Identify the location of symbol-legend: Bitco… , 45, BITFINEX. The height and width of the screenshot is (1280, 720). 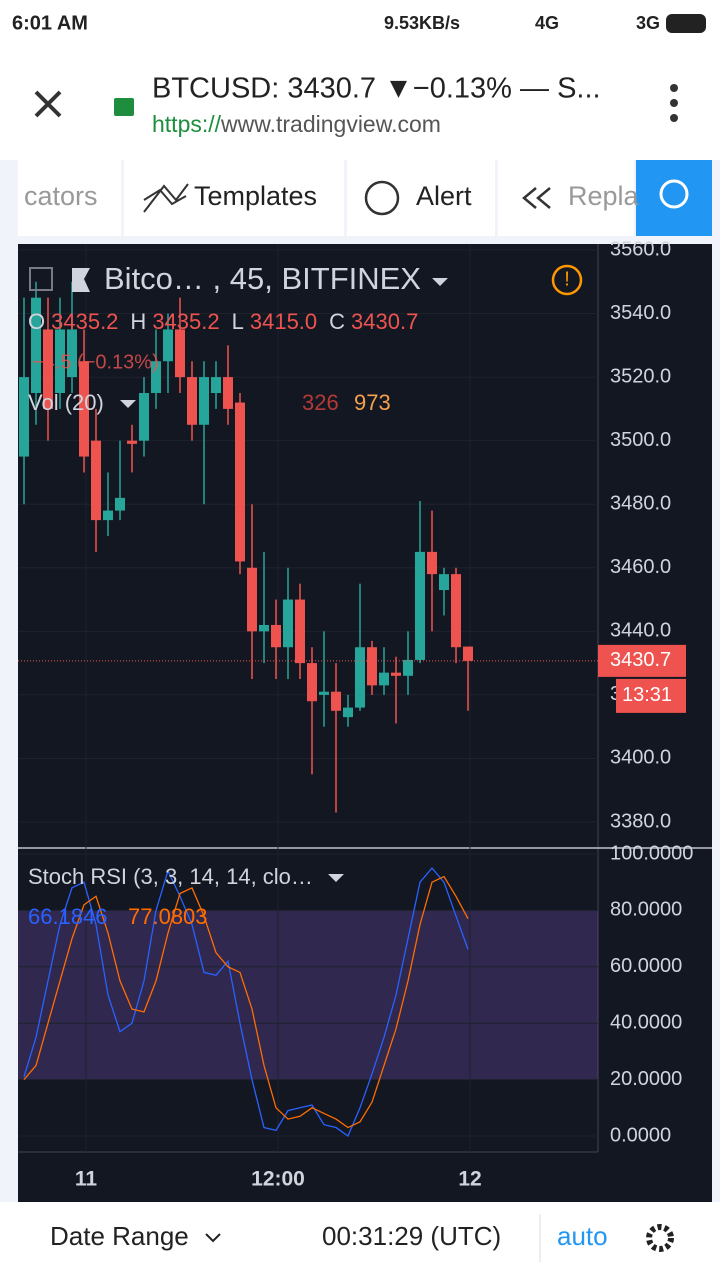
(262, 278).